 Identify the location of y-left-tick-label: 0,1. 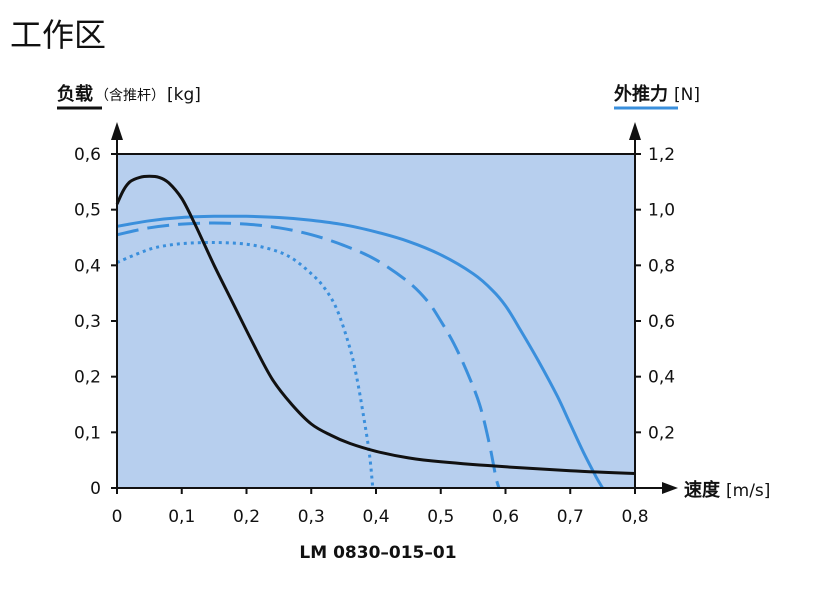
(87, 433).